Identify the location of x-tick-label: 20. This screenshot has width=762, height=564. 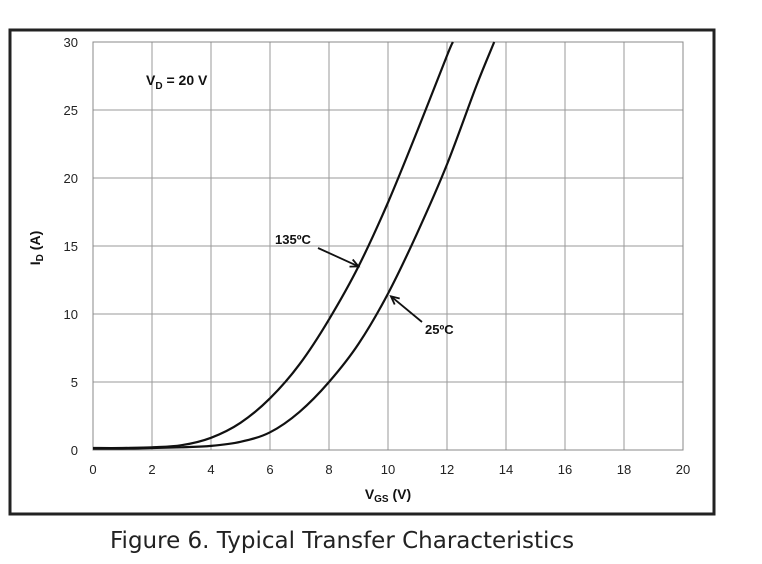
(683, 469).